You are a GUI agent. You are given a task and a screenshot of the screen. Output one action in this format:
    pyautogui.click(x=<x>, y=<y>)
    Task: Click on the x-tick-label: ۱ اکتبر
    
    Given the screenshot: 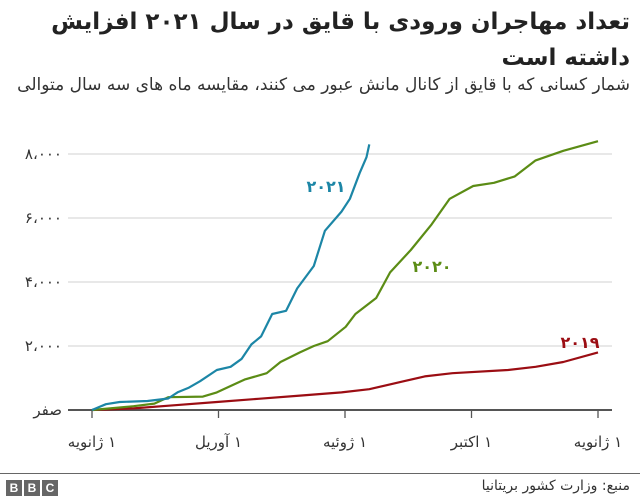 What is the action you would take?
    pyautogui.click(x=471, y=442)
    